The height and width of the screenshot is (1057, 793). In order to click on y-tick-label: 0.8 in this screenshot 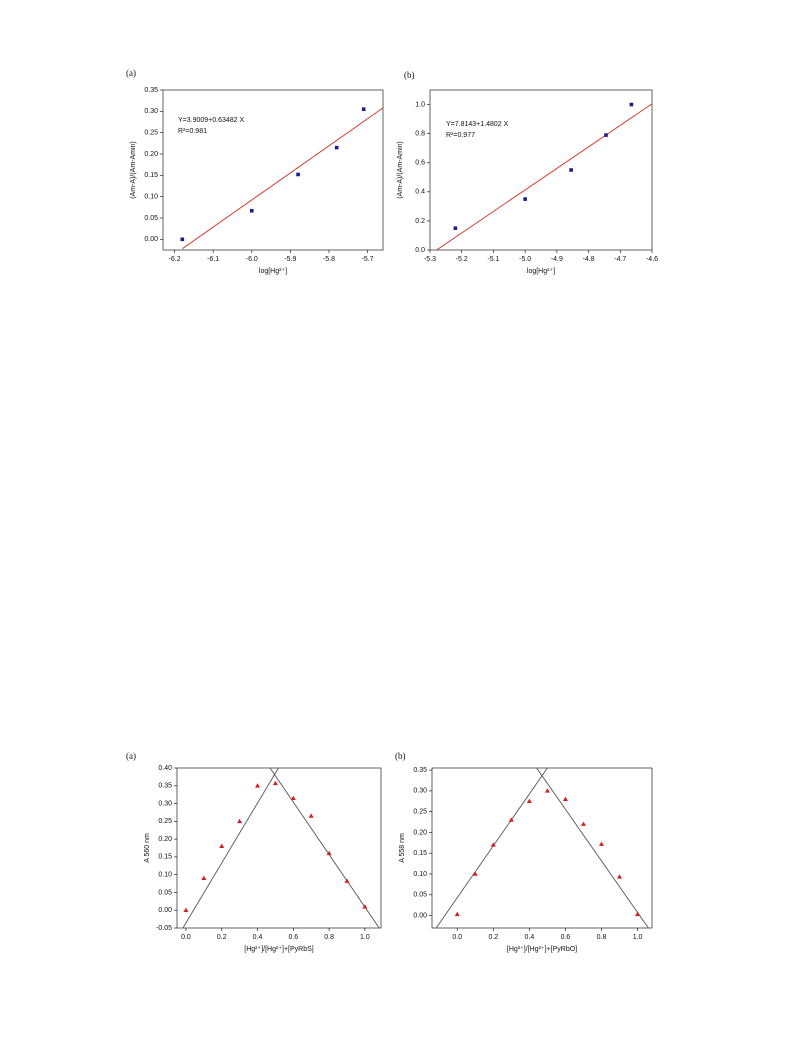, I will do `click(420, 133)`.